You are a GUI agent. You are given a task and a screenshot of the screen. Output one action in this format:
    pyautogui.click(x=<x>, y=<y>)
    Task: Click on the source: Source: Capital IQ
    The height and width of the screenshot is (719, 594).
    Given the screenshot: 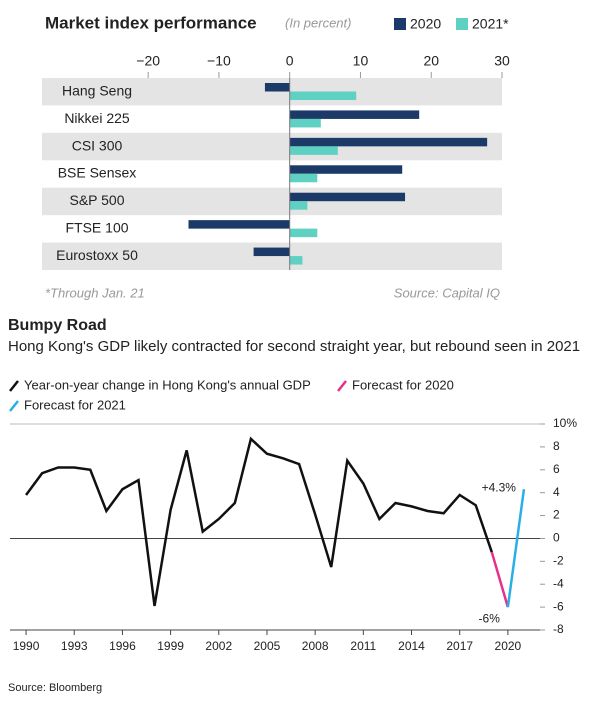 What is the action you would take?
    pyautogui.click(x=447, y=292)
    